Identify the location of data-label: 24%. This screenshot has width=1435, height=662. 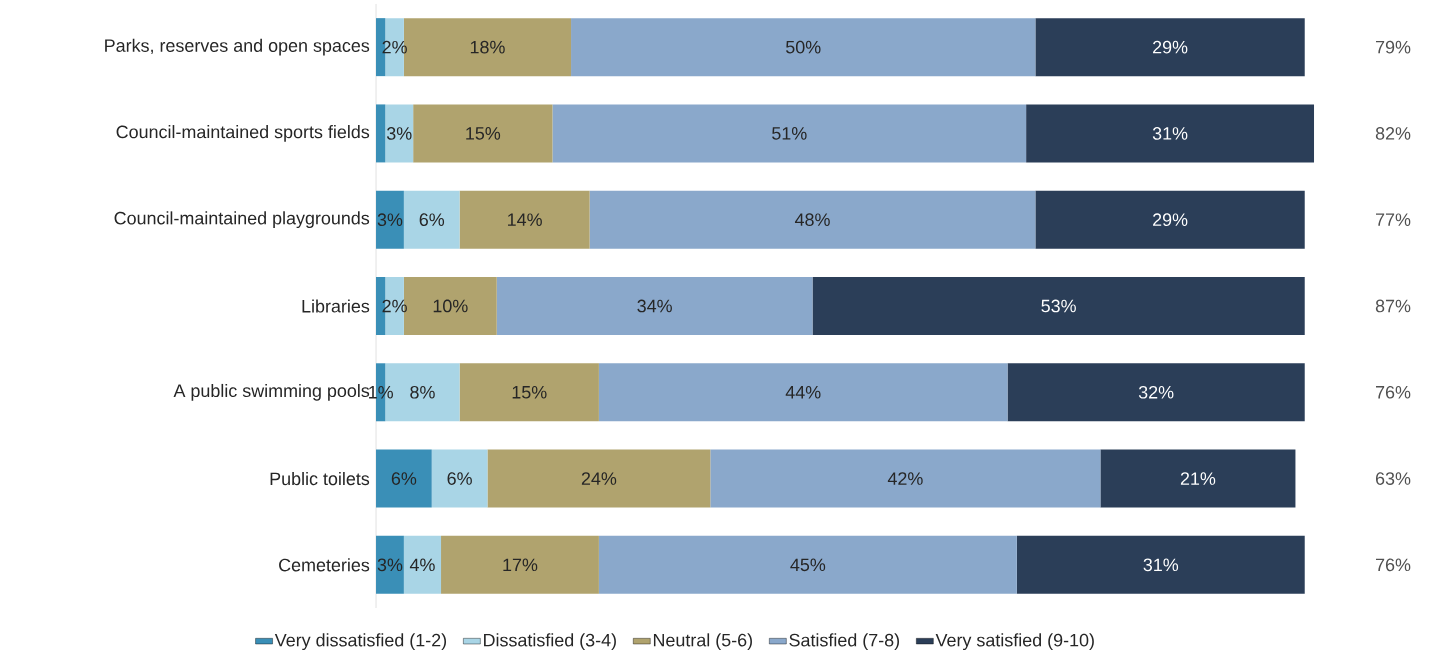
(599, 478).